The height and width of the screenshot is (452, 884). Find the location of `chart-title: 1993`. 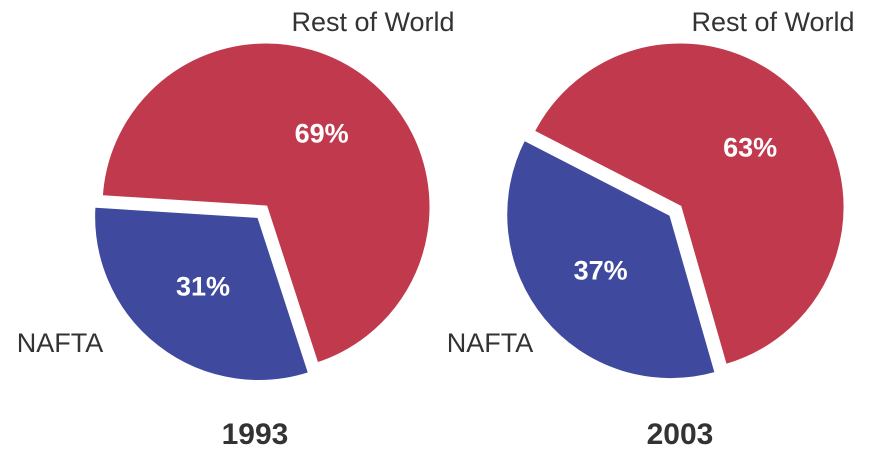

chart-title: 1993 is located at coordinates (255, 434).